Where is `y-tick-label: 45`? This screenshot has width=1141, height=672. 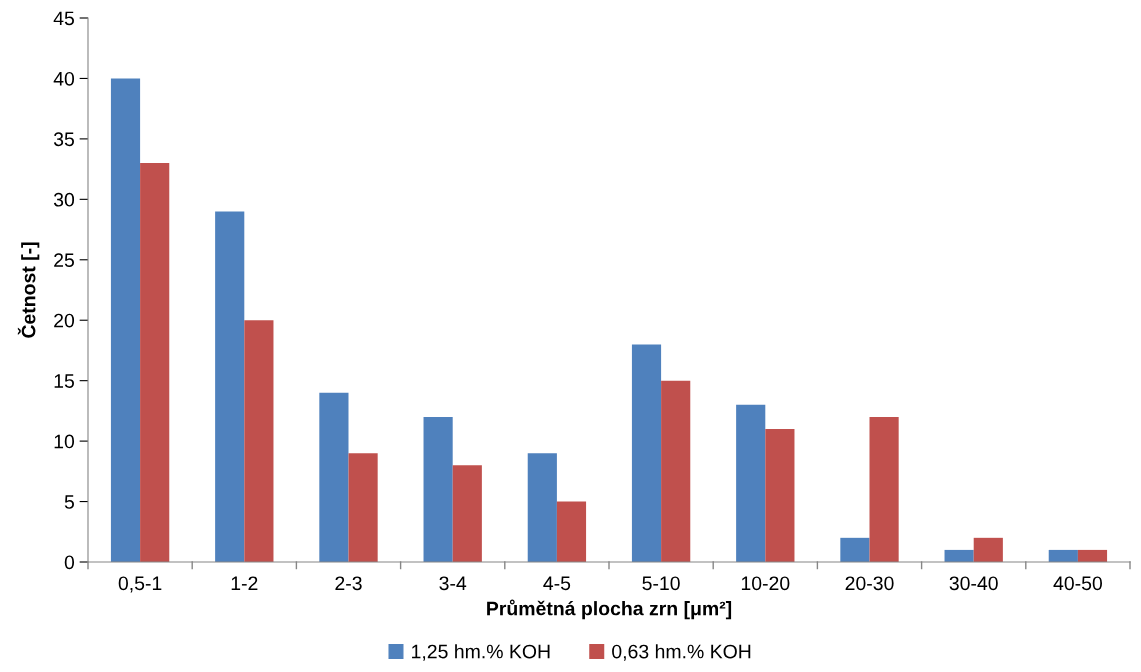
y-tick-label: 45 is located at coordinates (63, 18).